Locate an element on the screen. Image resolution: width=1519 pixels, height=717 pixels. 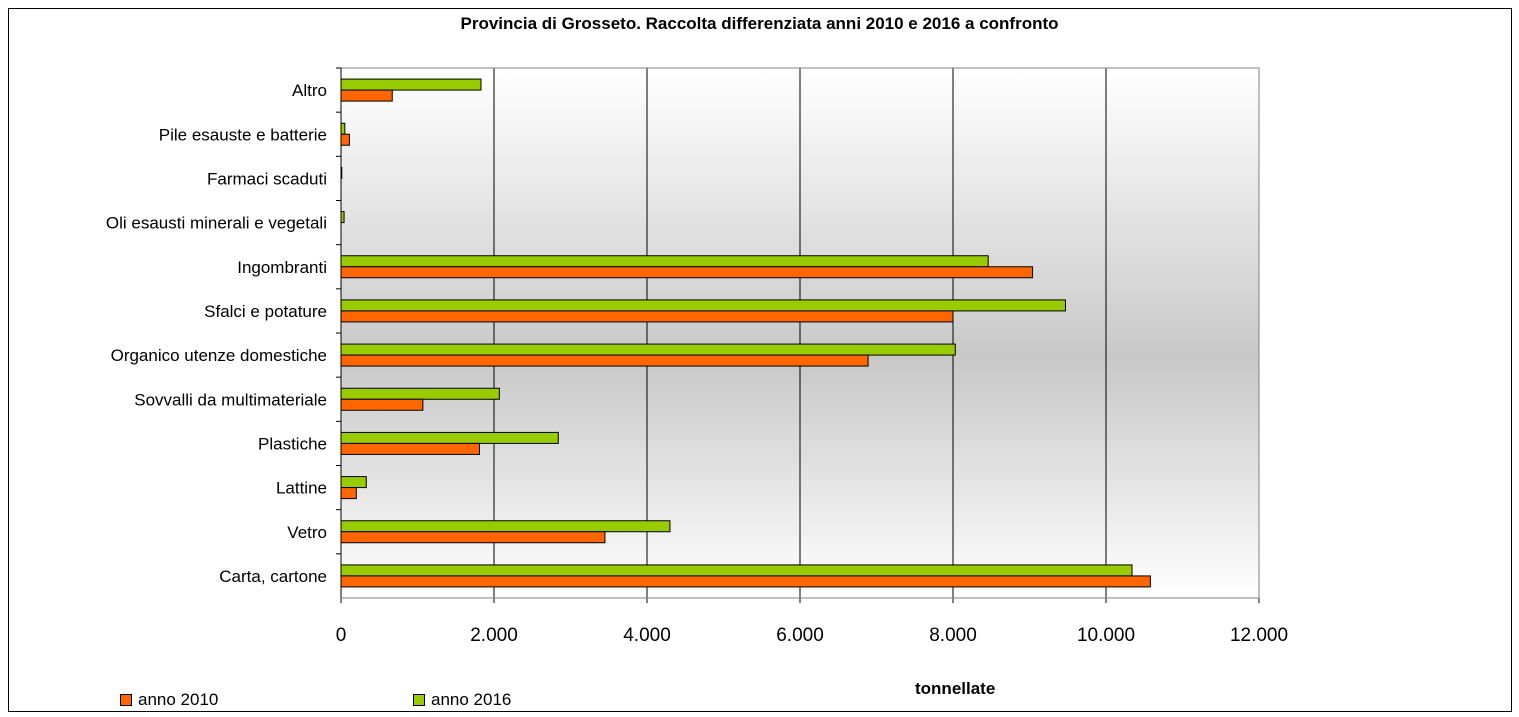
legend-swatch-2010 is located at coordinates (126, 700).